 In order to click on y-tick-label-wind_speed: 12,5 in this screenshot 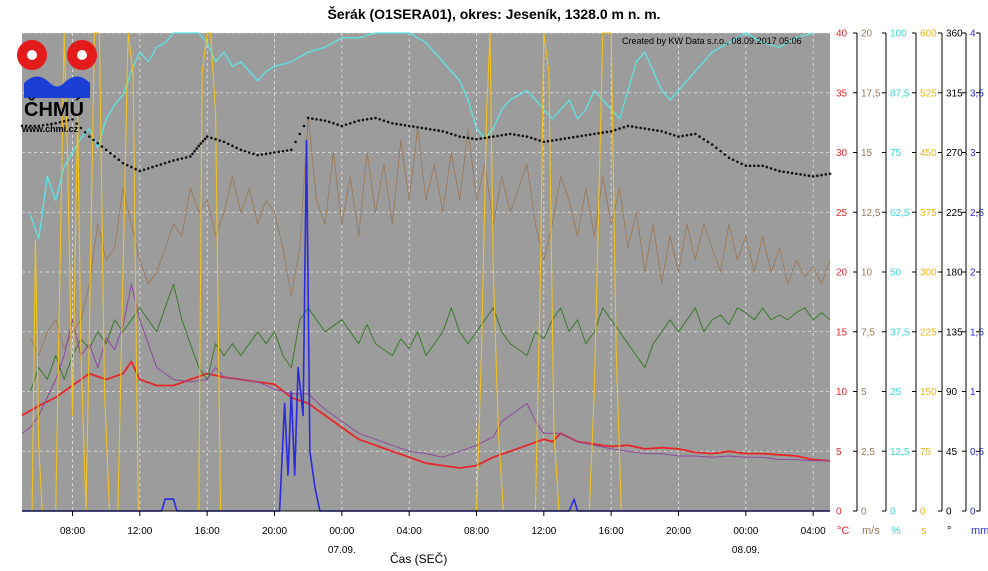, I will do `click(871, 213)`.